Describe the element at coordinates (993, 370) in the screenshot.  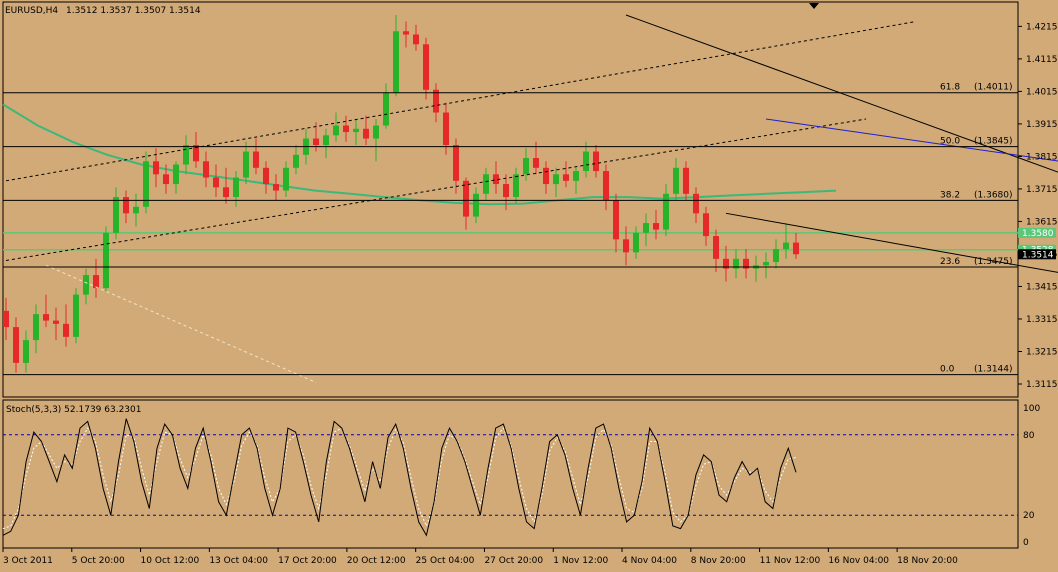
I see `fib-price-label: (1.3144)` at that location.